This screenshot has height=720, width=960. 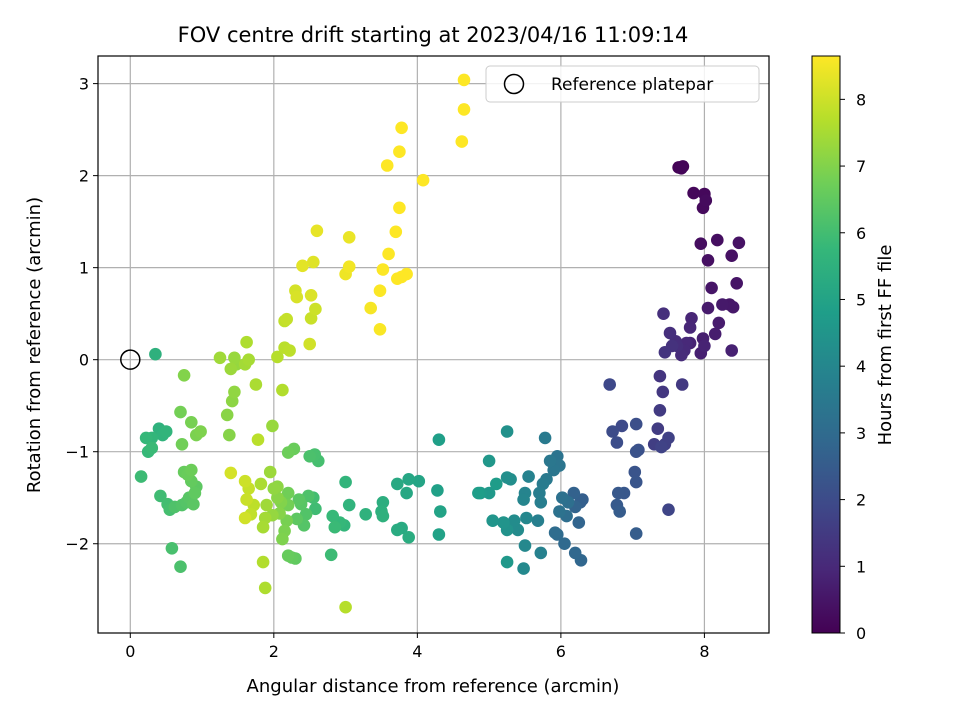 I want to click on x-tick-label: 4, so click(x=417, y=651).